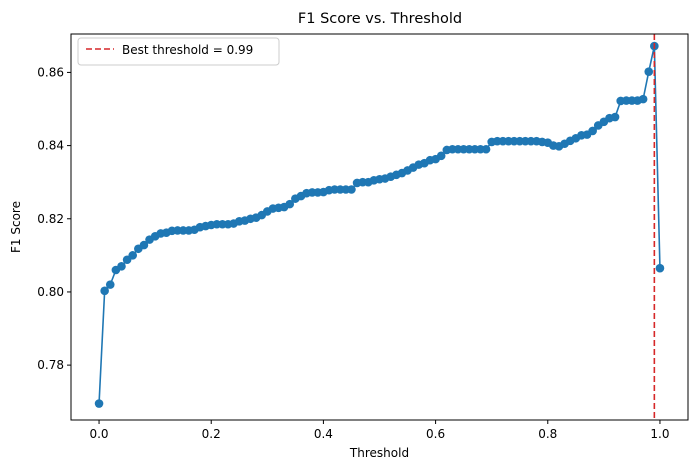 This screenshot has height=470, width=700. I want to click on x-axis: 0.0 0.2 0.4 0.6 0.8 1.0, so click(379, 430).